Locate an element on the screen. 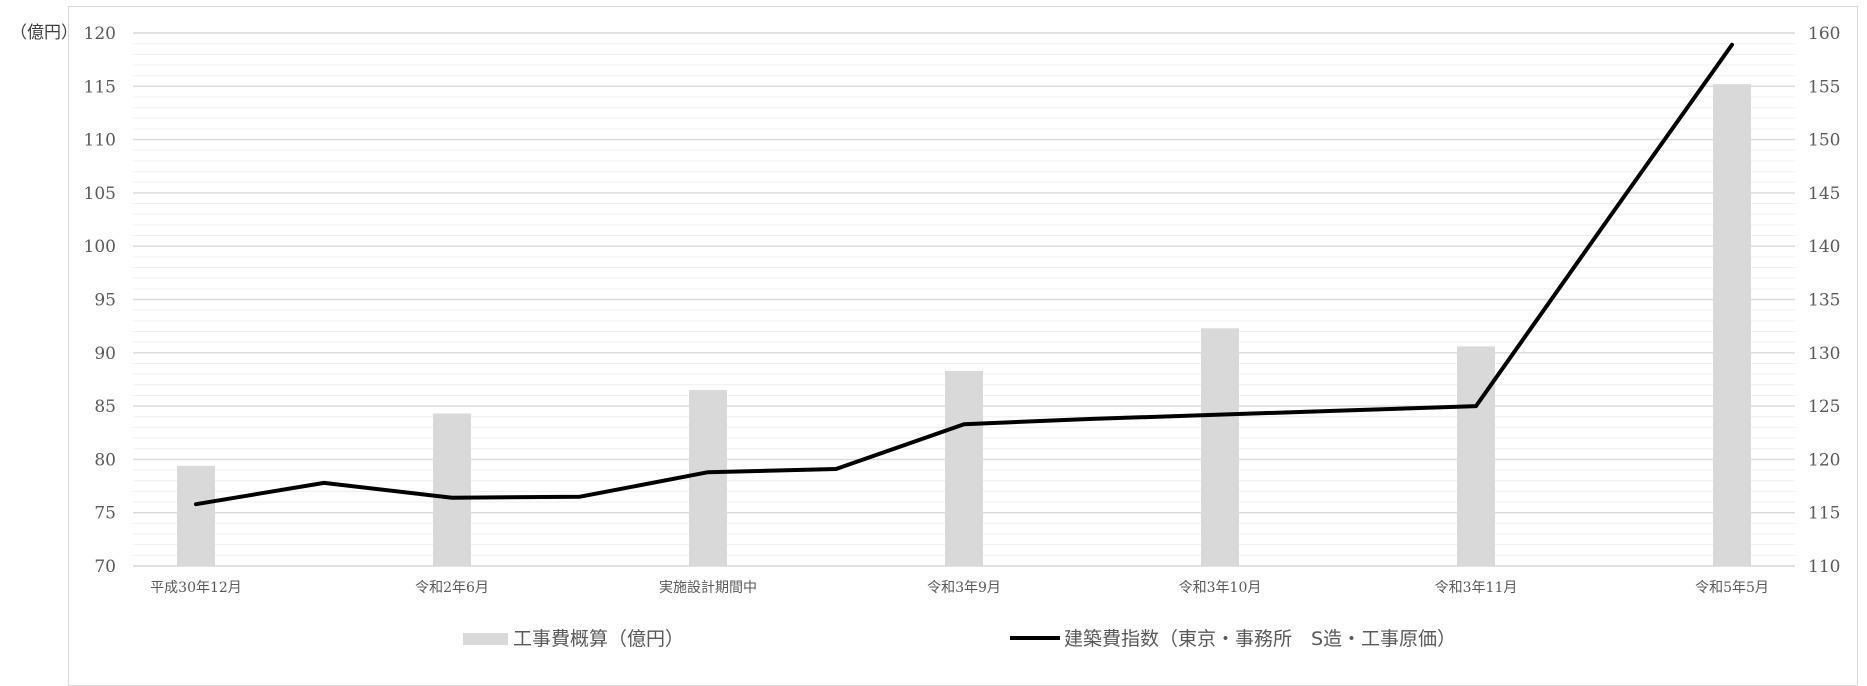  right-tick-label: 110 is located at coordinates (1824, 567).